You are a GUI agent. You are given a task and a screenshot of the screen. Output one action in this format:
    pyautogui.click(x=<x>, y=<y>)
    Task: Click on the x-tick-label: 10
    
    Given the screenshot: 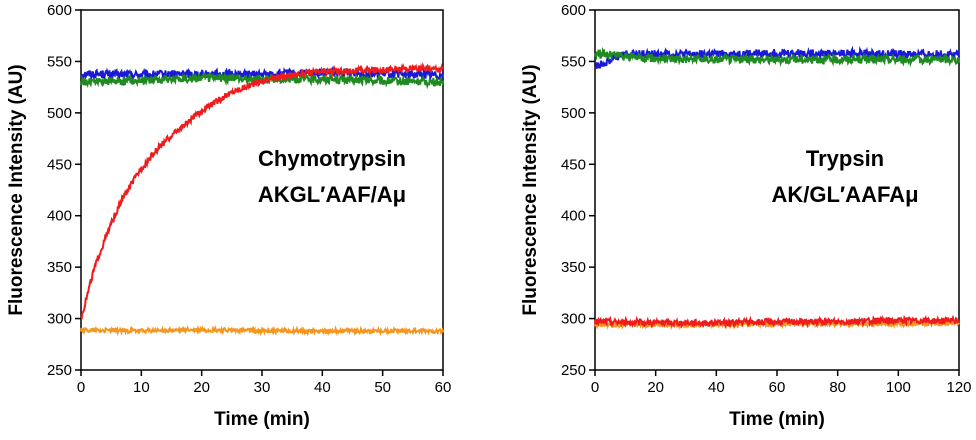 What is the action you would take?
    pyautogui.click(x=141, y=387)
    